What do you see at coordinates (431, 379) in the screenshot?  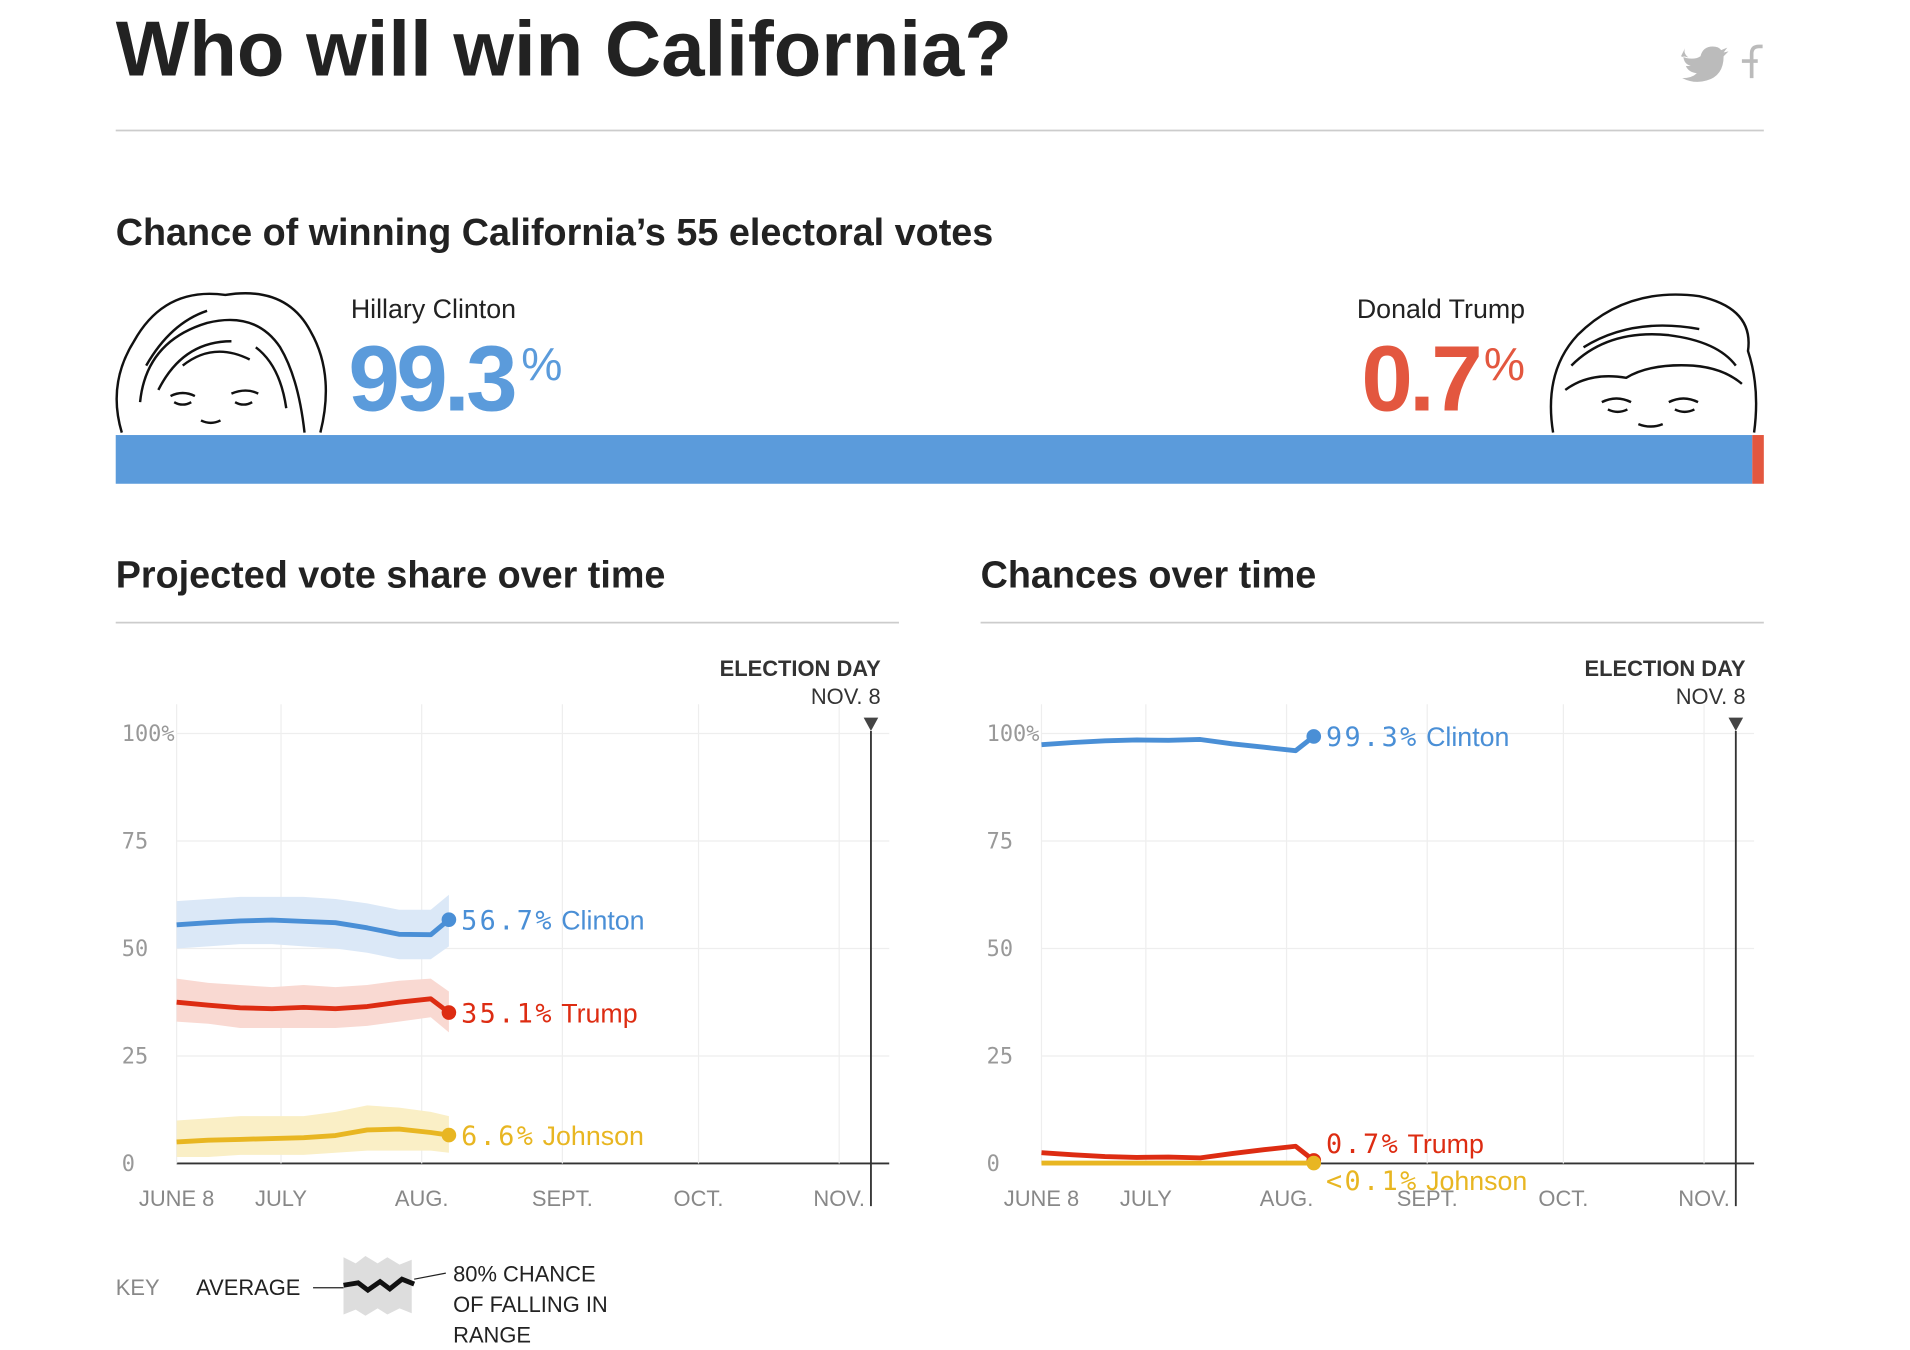 I see `probability-label: 99.3` at bounding box center [431, 379].